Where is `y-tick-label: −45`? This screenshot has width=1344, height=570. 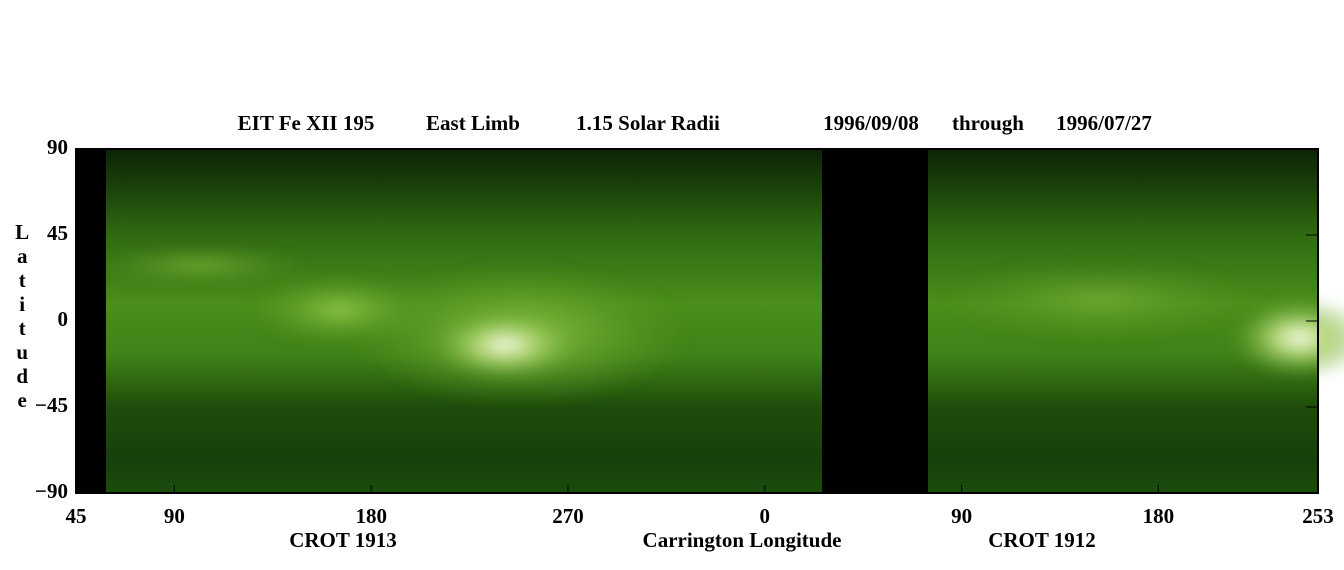 y-tick-label: −45 is located at coordinates (51, 405).